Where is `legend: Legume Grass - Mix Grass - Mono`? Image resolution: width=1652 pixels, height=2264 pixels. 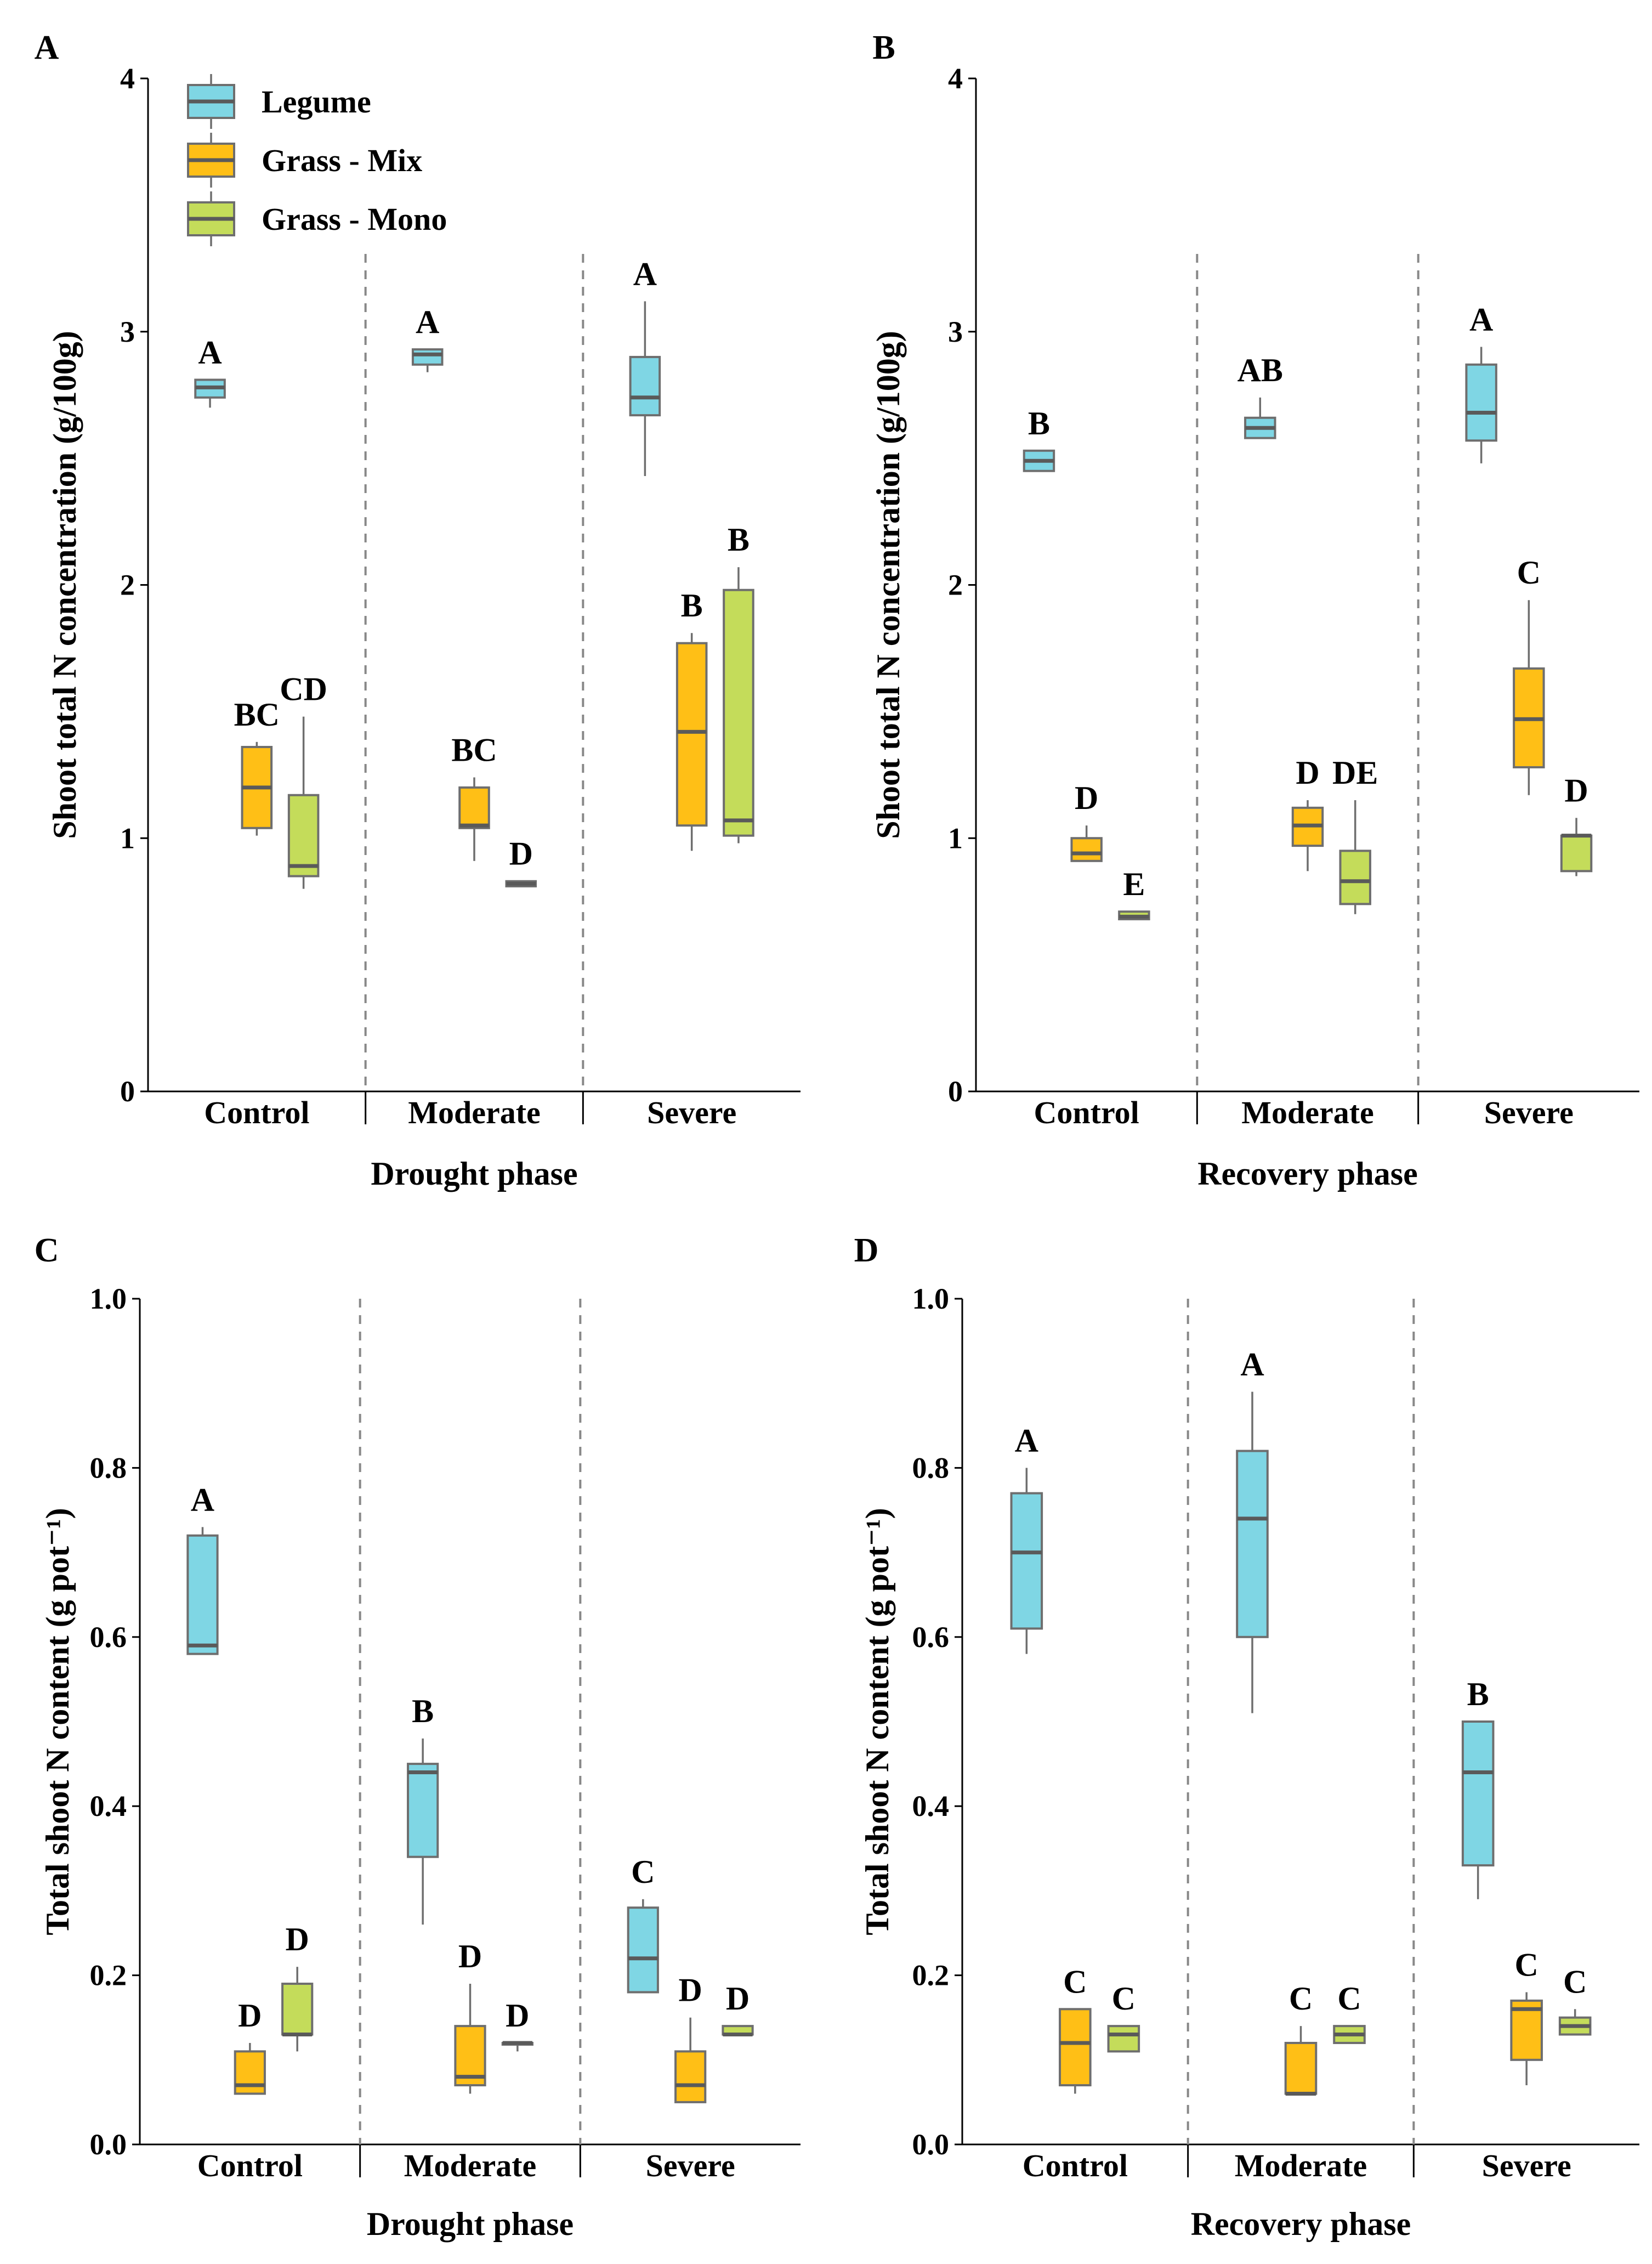 legend: Legume Grass - Mix Grass - Mono is located at coordinates (317, 160).